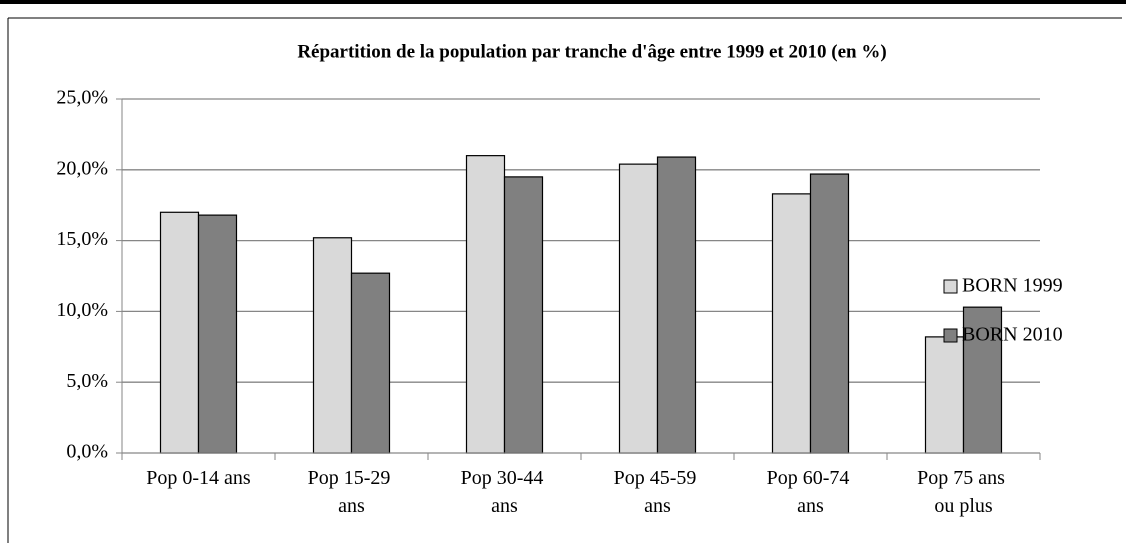  What do you see at coordinates (658, 492) in the screenshot?
I see `x-tick-label: Pop 45-59 ans` at bounding box center [658, 492].